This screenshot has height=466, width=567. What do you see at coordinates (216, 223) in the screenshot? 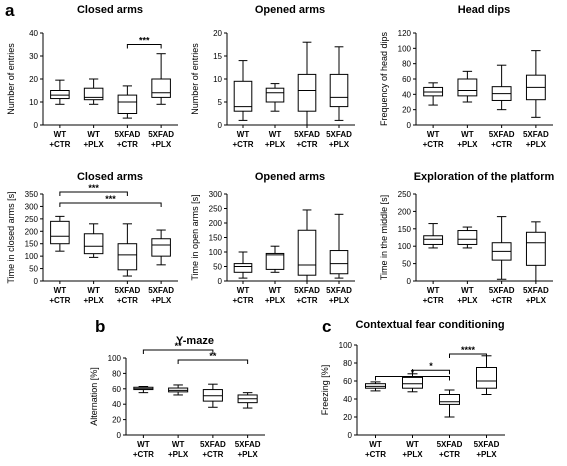
I see `y-tick-label: 200` at bounding box center [216, 223].